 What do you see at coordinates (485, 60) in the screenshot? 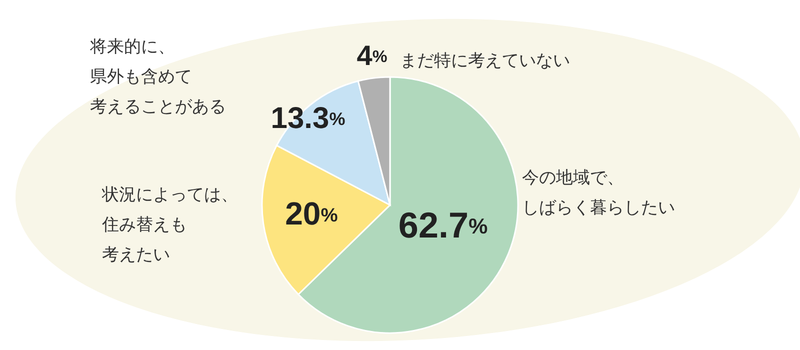
I see `slice-label: まだ特に考えていない` at bounding box center [485, 60].